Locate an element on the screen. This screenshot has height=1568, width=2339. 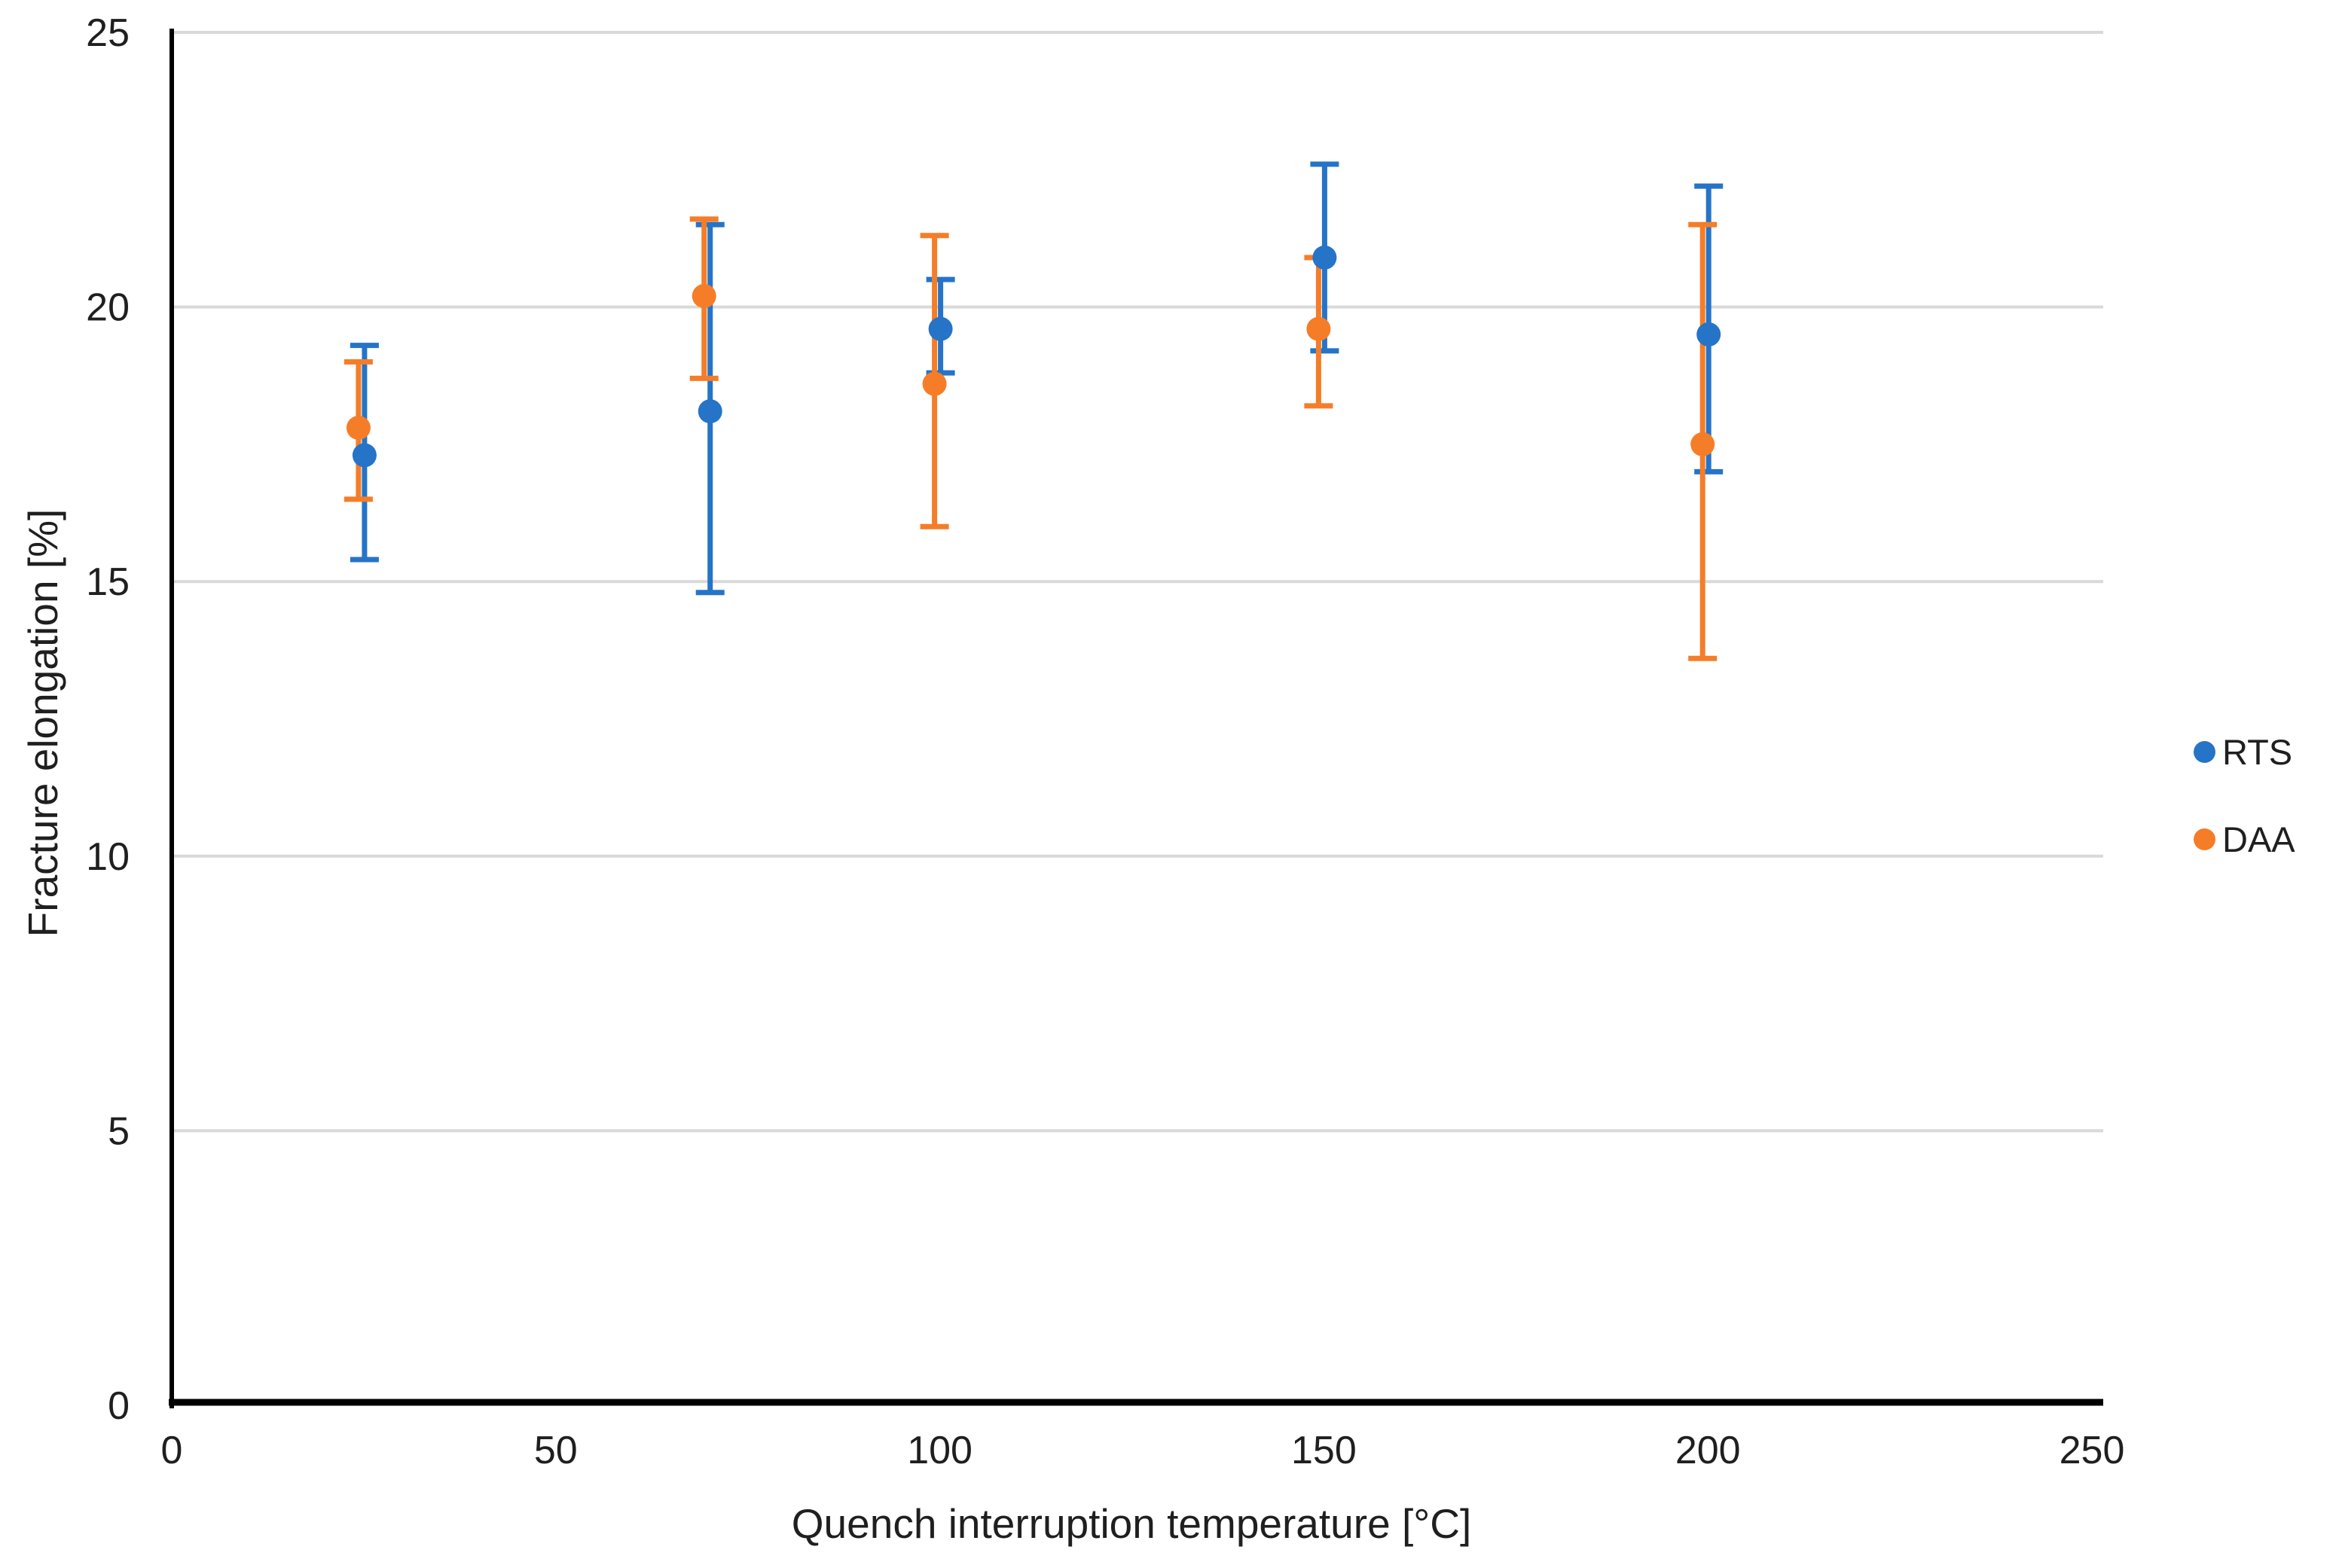
x-axis-title: Quench interruption temperature [°C] is located at coordinates (1131, 1524).